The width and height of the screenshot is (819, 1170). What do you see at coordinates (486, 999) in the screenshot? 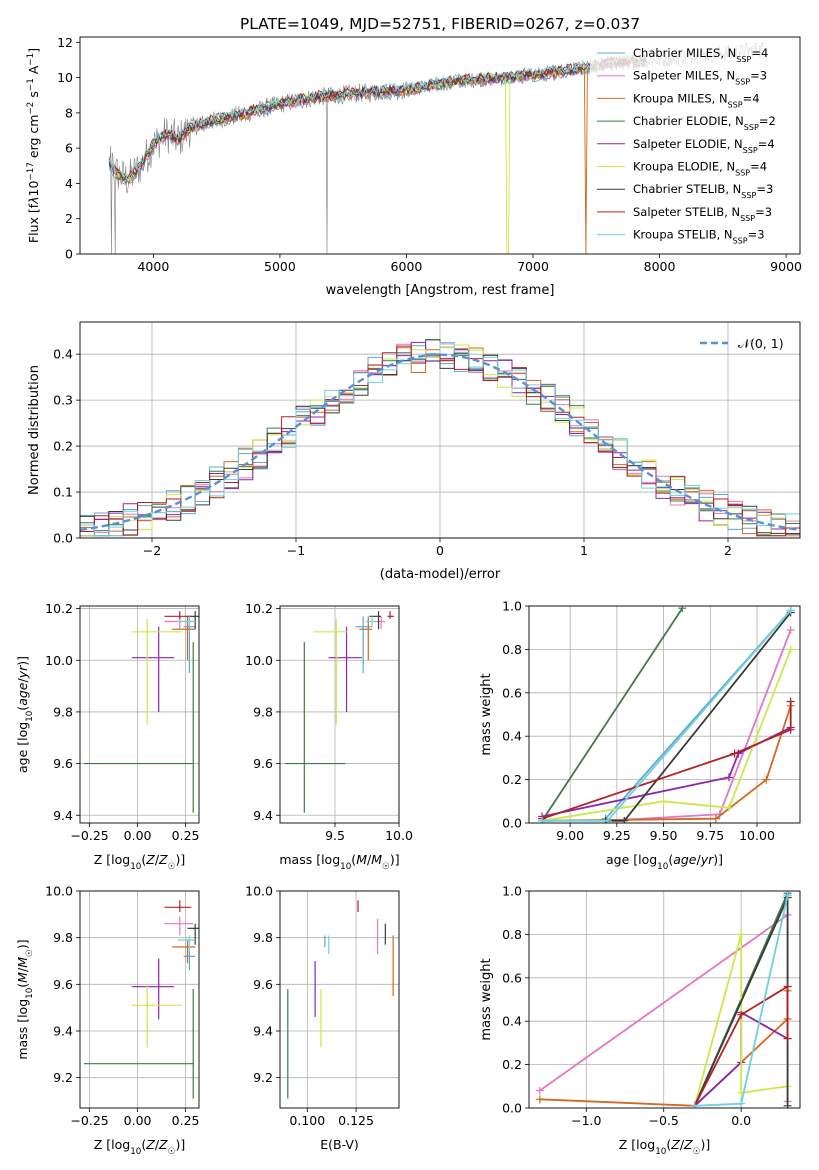
I see `weight_vs_Z-ylabel: mass weight` at bounding box center [486, 999].